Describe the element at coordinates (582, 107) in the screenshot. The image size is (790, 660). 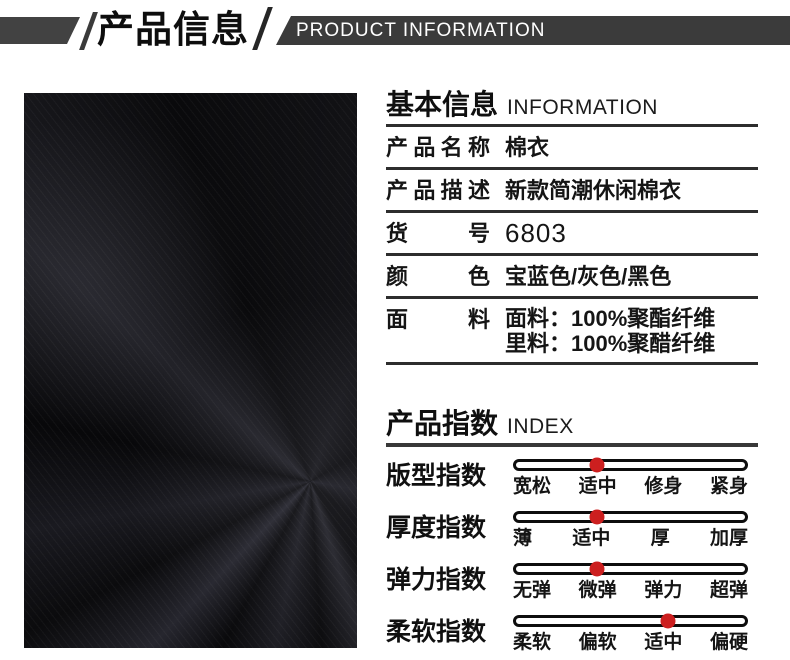
I see `basic-info-title-en: INFORMATION` at that location.